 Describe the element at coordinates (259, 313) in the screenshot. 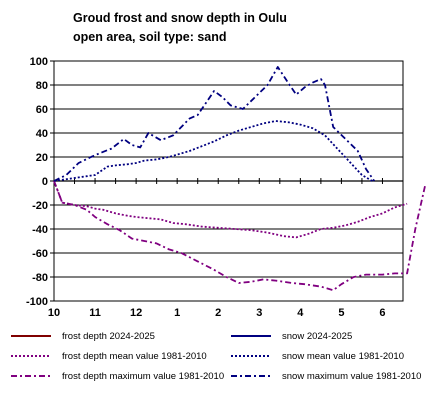

I see `x-tick-label: 3` at that location.